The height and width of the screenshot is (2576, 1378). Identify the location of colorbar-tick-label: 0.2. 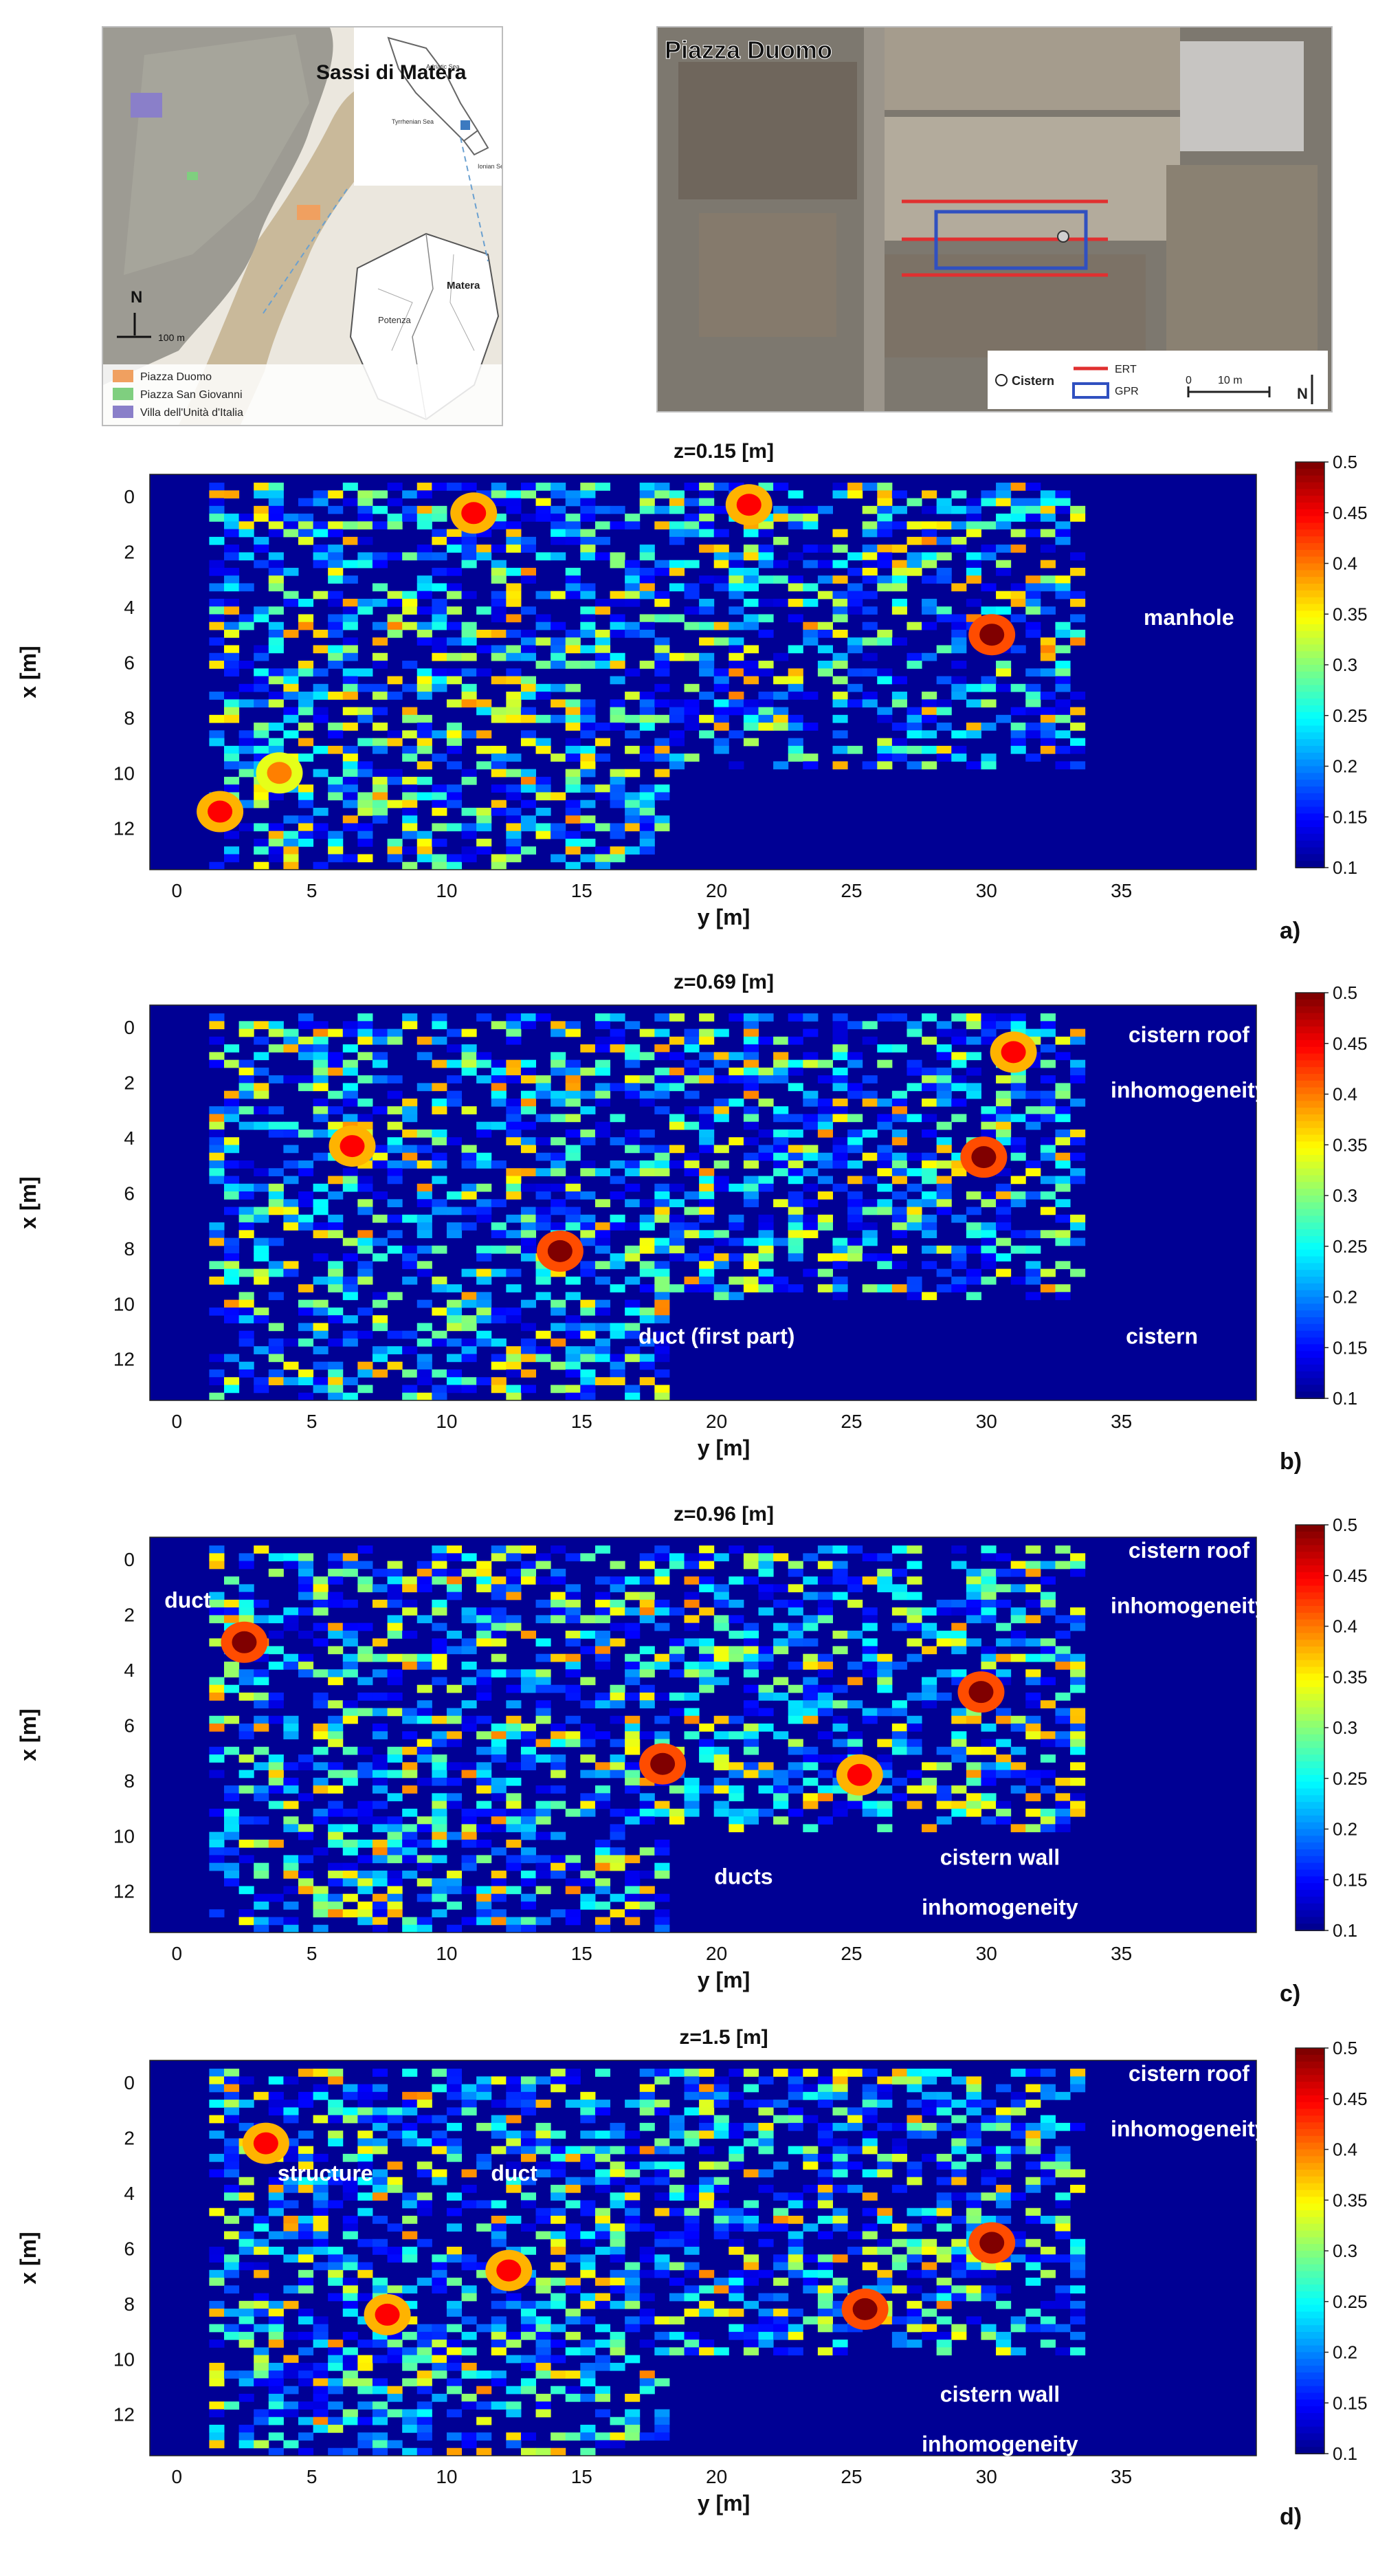
(1345, 1297).